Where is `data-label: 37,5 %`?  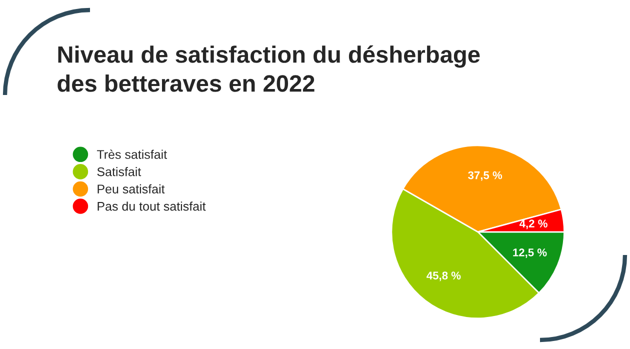
data-label: 37,5 % is located at coordinates (485, 176).